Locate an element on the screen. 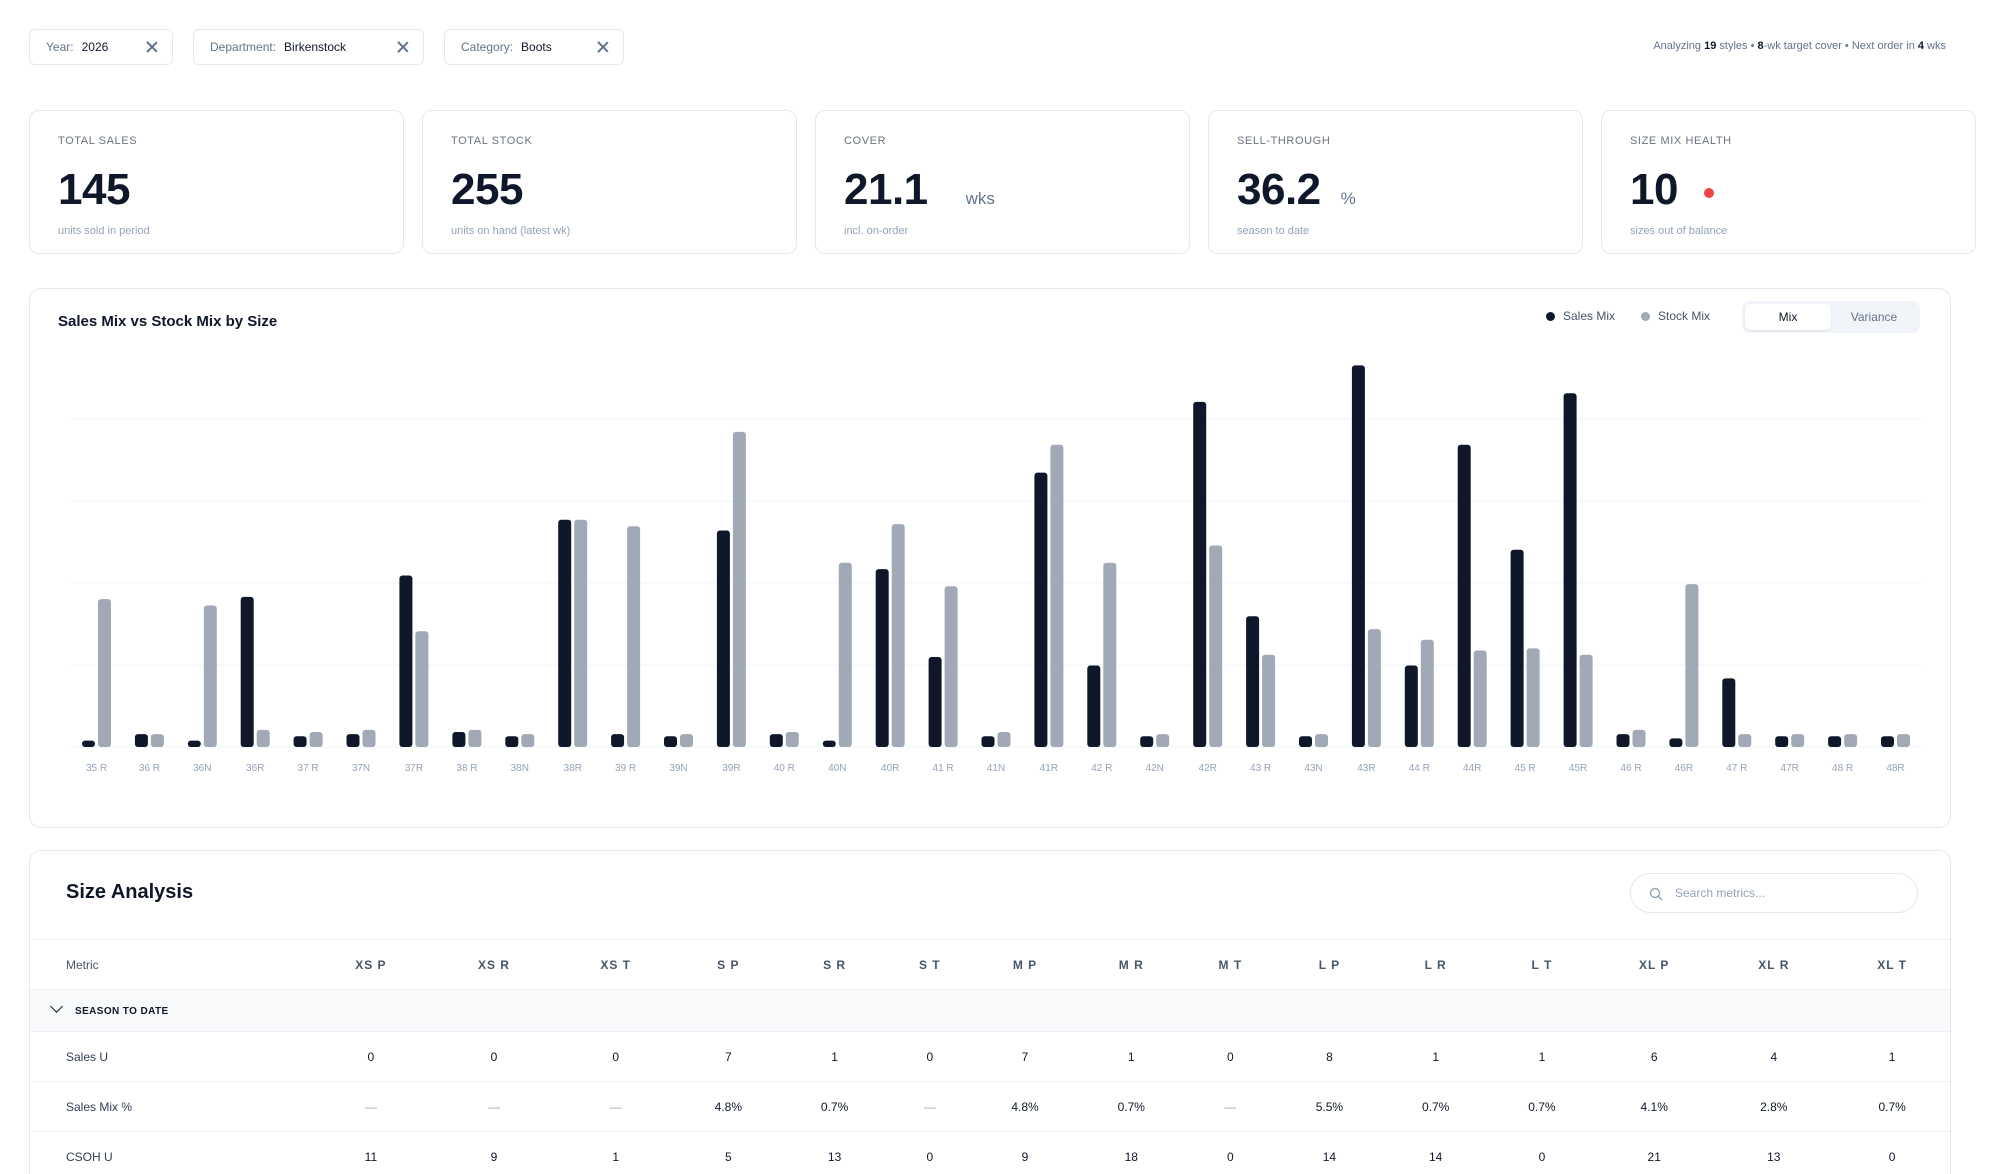 The image size is (1999, 1174). bar-sales-mix-39n is located at coordinates (670, 741).